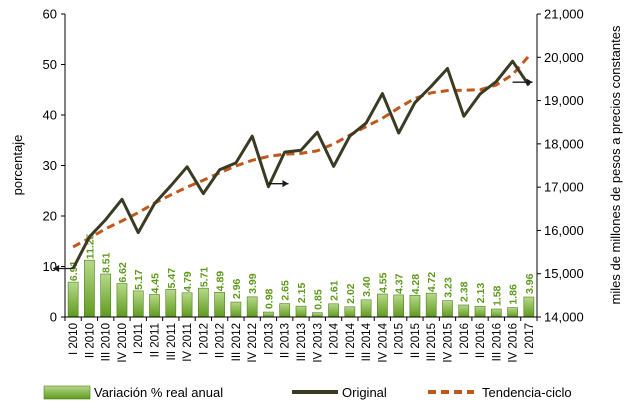 Image resolution: width=641 pixels, height=413 pixels. Describe the element at coordinates (335, 290) in the screenshot. I see `bar-data-label: 2.61` at that location.